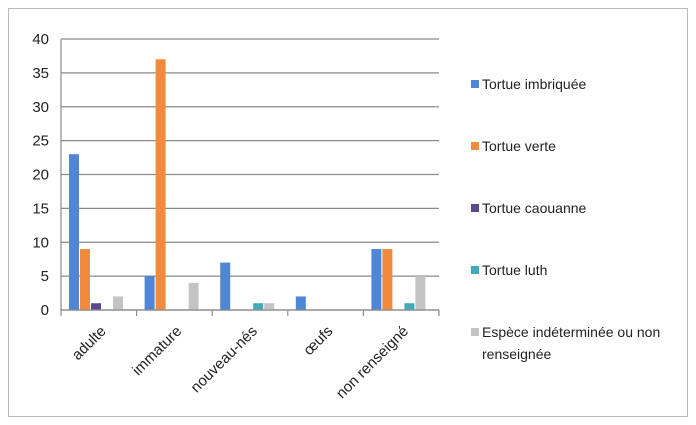 This screenshot has height=425, width=696. Describe the element at coordinates (40, 242) in the screenshot. I see `y-tick-label: 10` at that location.